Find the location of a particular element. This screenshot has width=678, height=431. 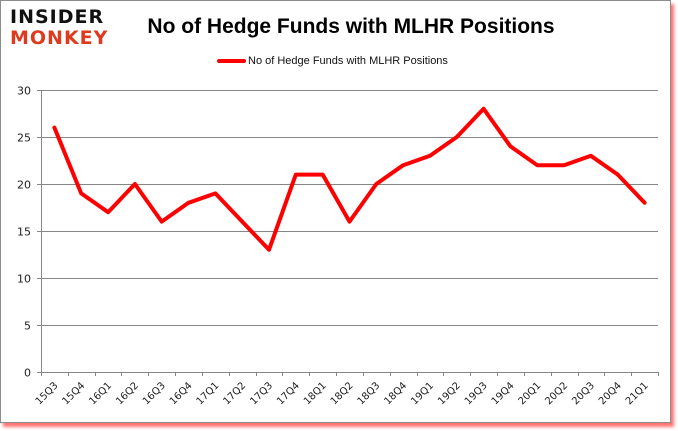

y-tick-label: 20 is located at coordinates (24, 185).